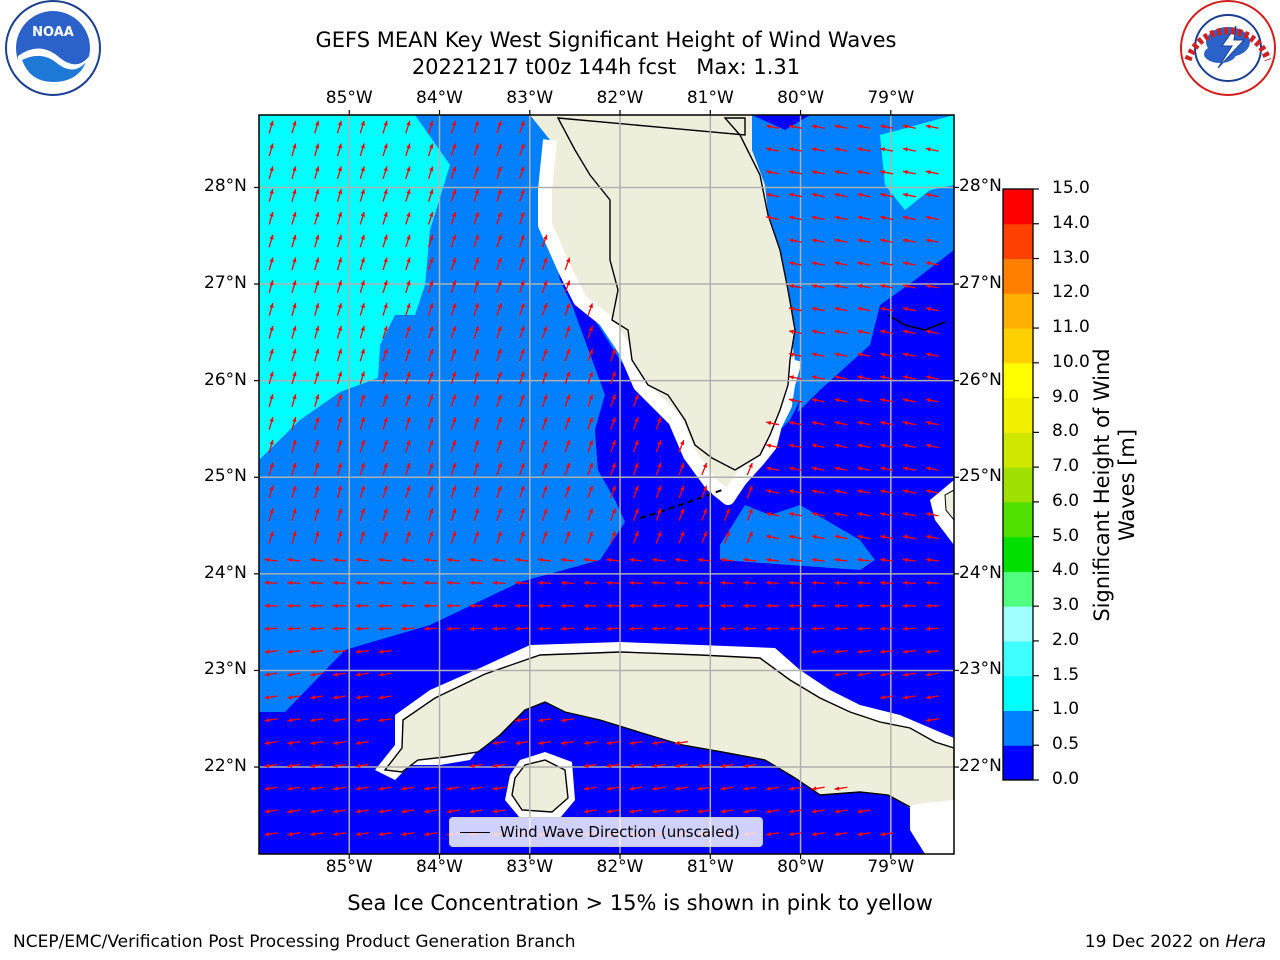 This screenshot has width=1280, height=960. Describe the element at coordinates (225, 669) in the screenshot. I see `lat-tick-label: 23°N` at that location.